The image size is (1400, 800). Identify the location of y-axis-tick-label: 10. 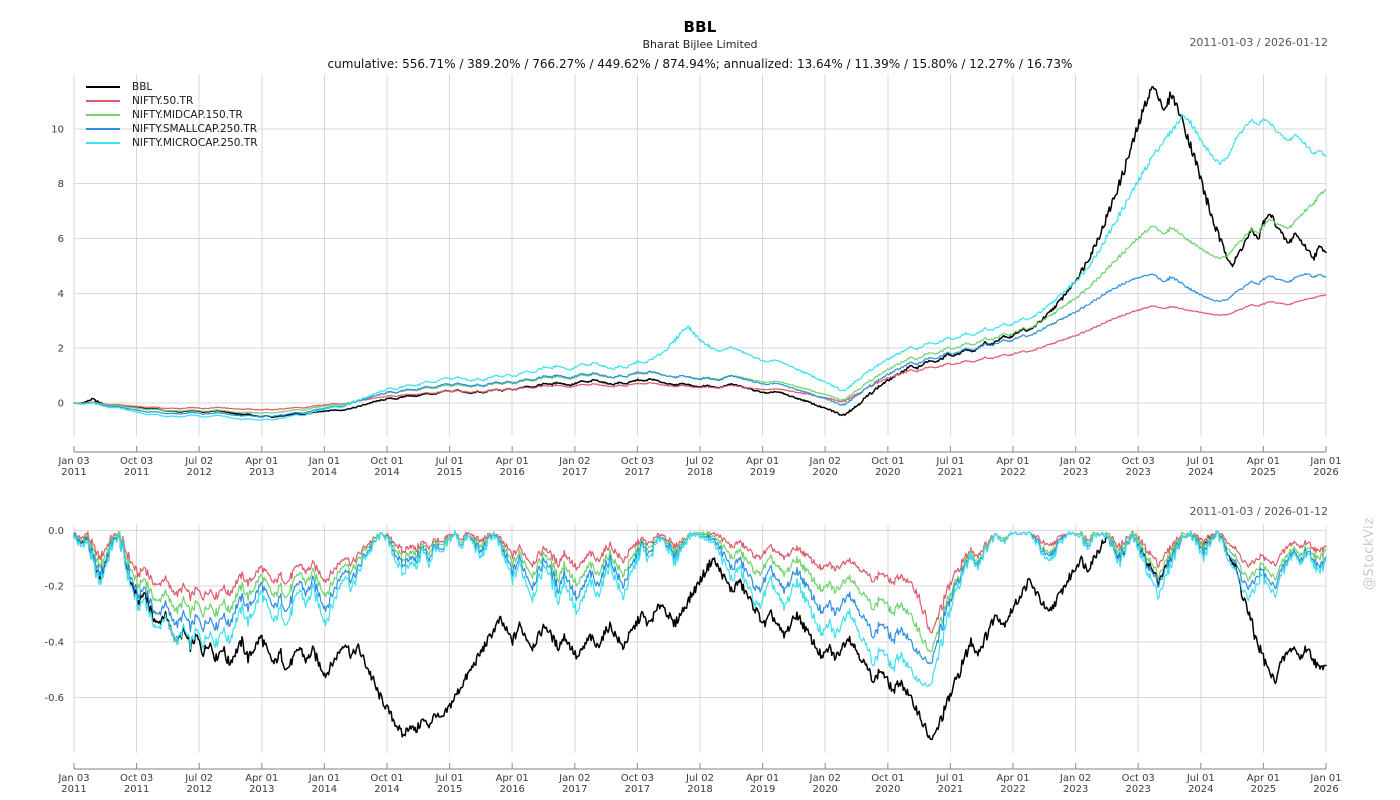
(57, 129).